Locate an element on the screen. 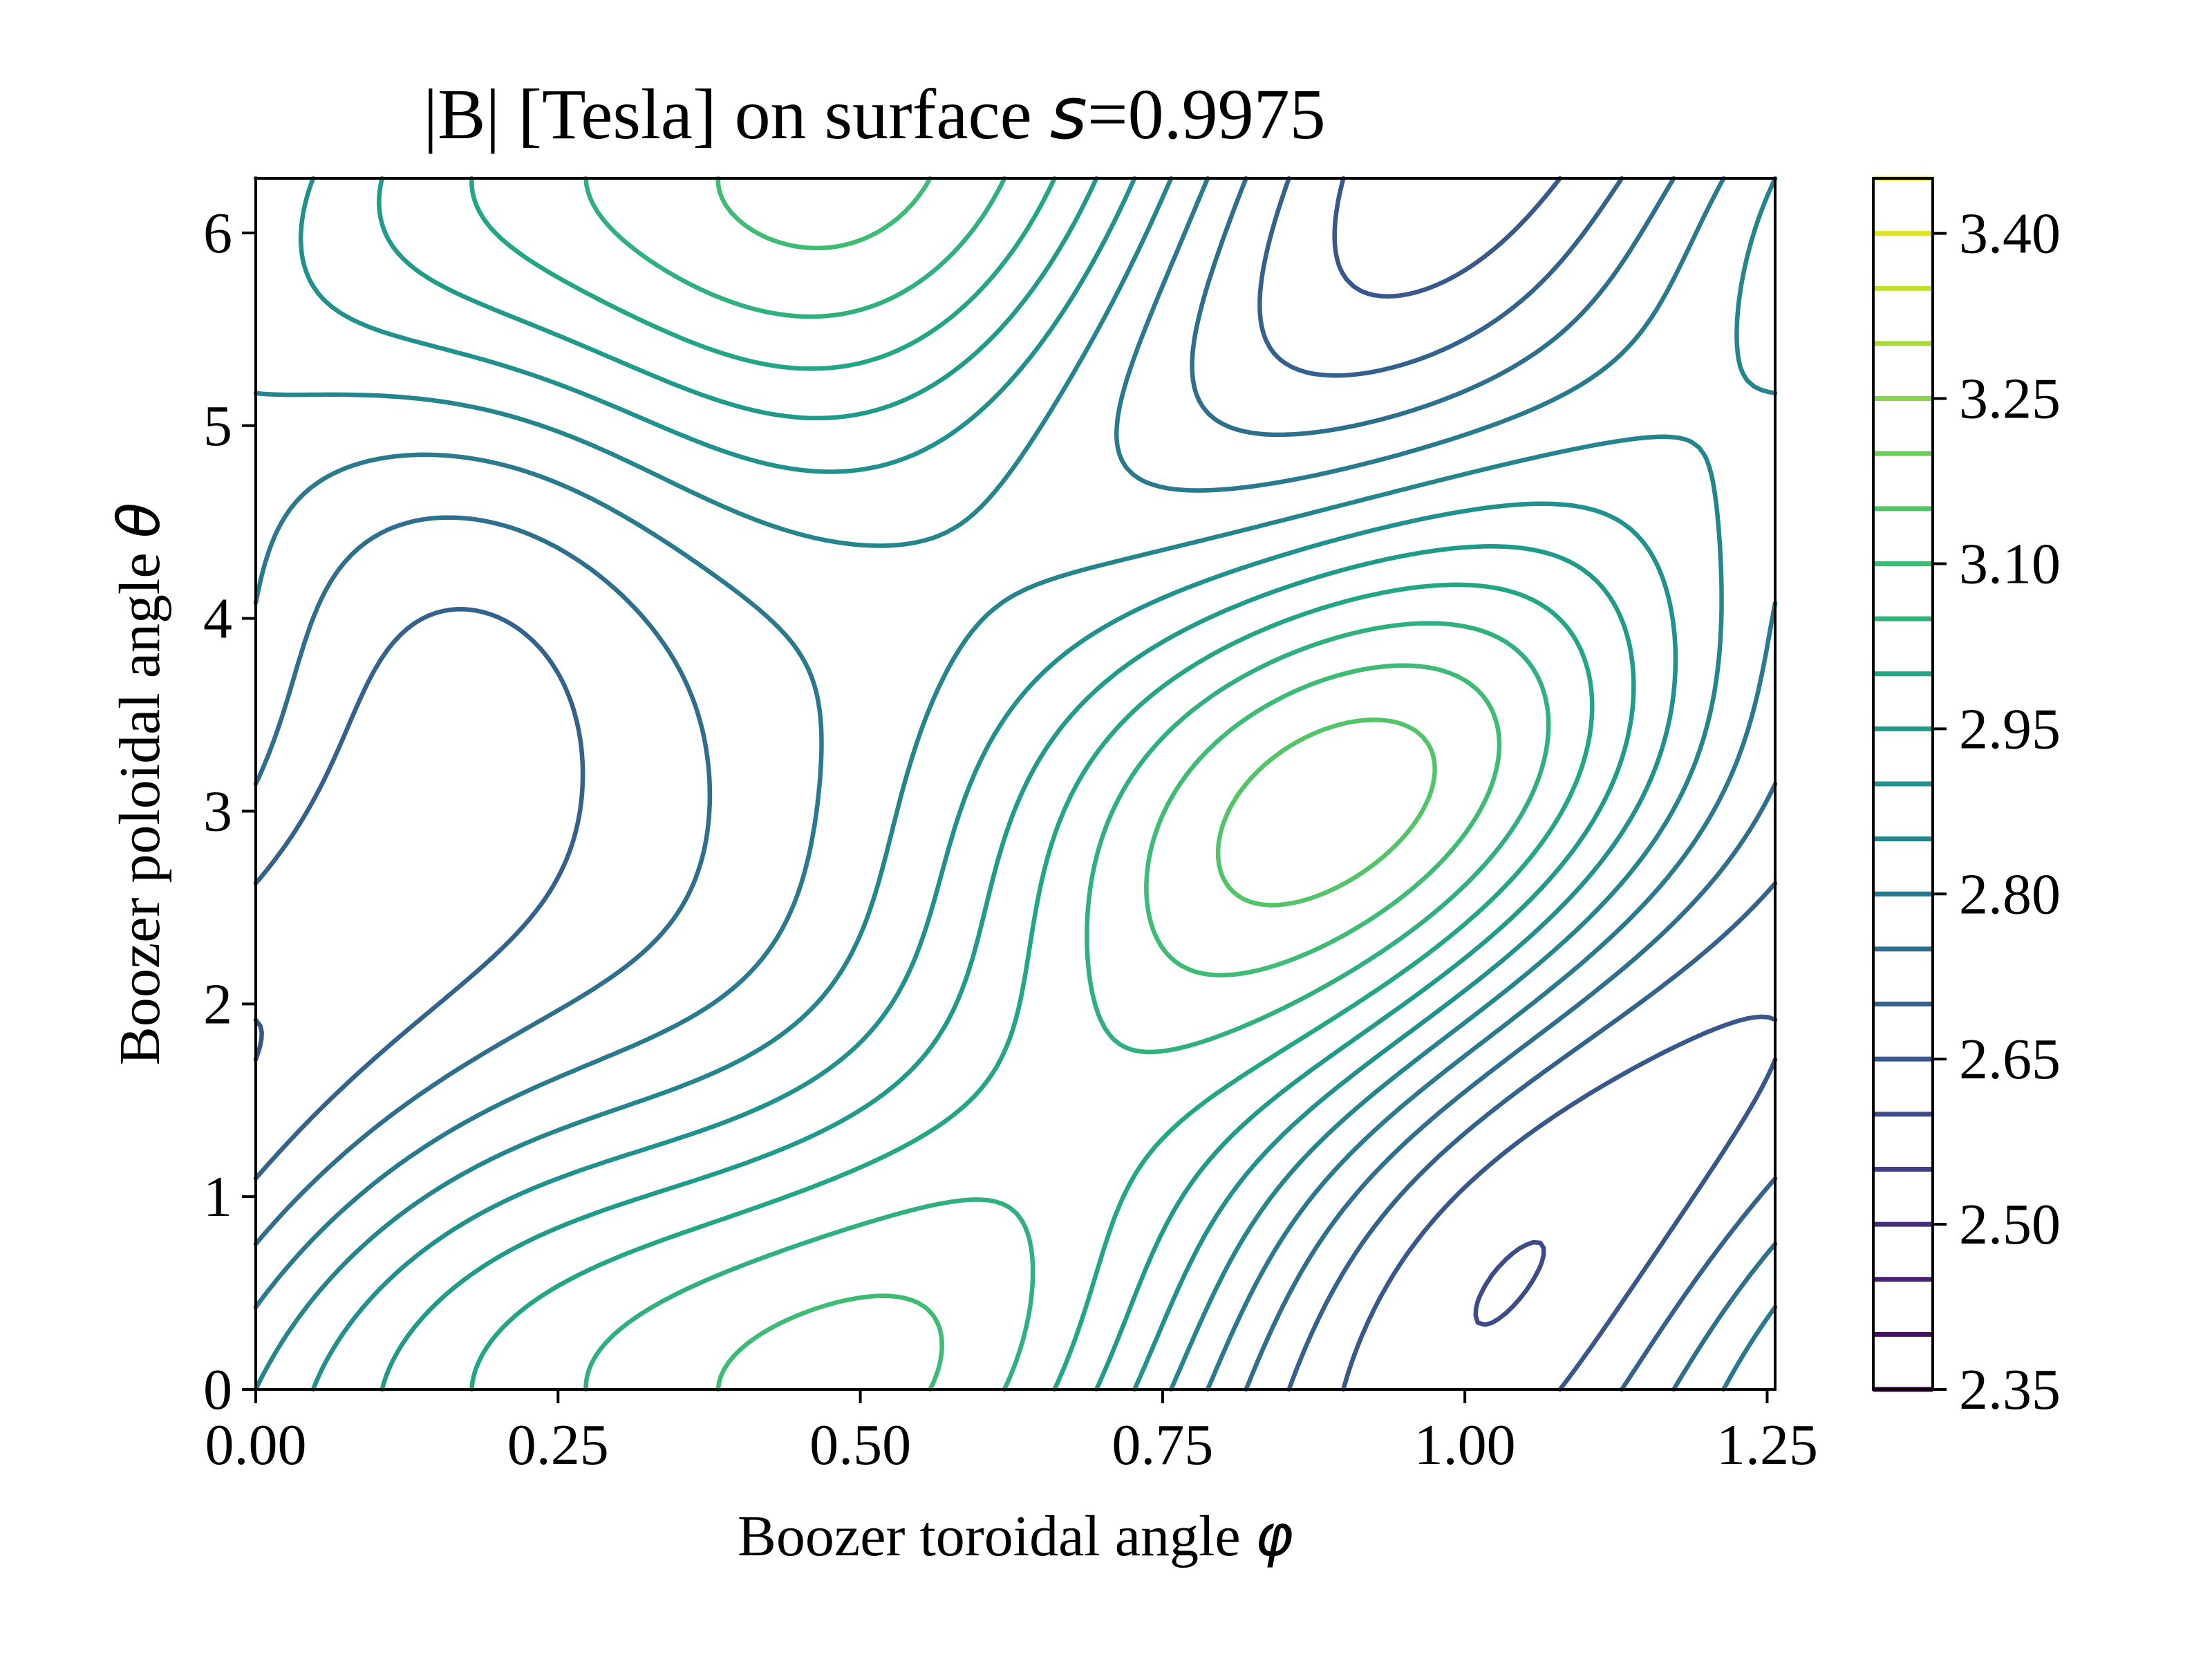  y-tick-label: 3 is located at coordinates (218, 811).